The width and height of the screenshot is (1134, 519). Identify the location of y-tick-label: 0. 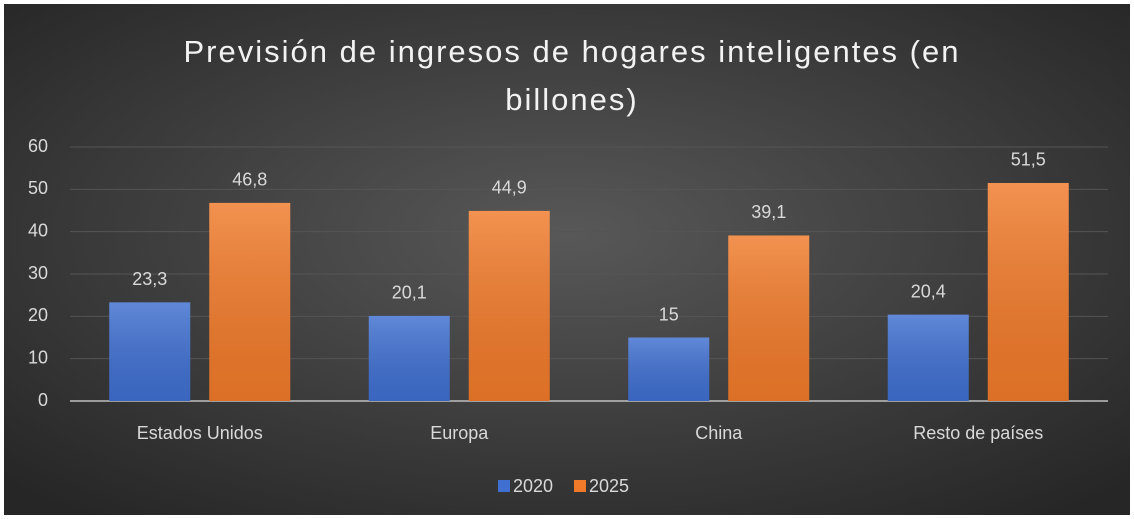
(43, 400).